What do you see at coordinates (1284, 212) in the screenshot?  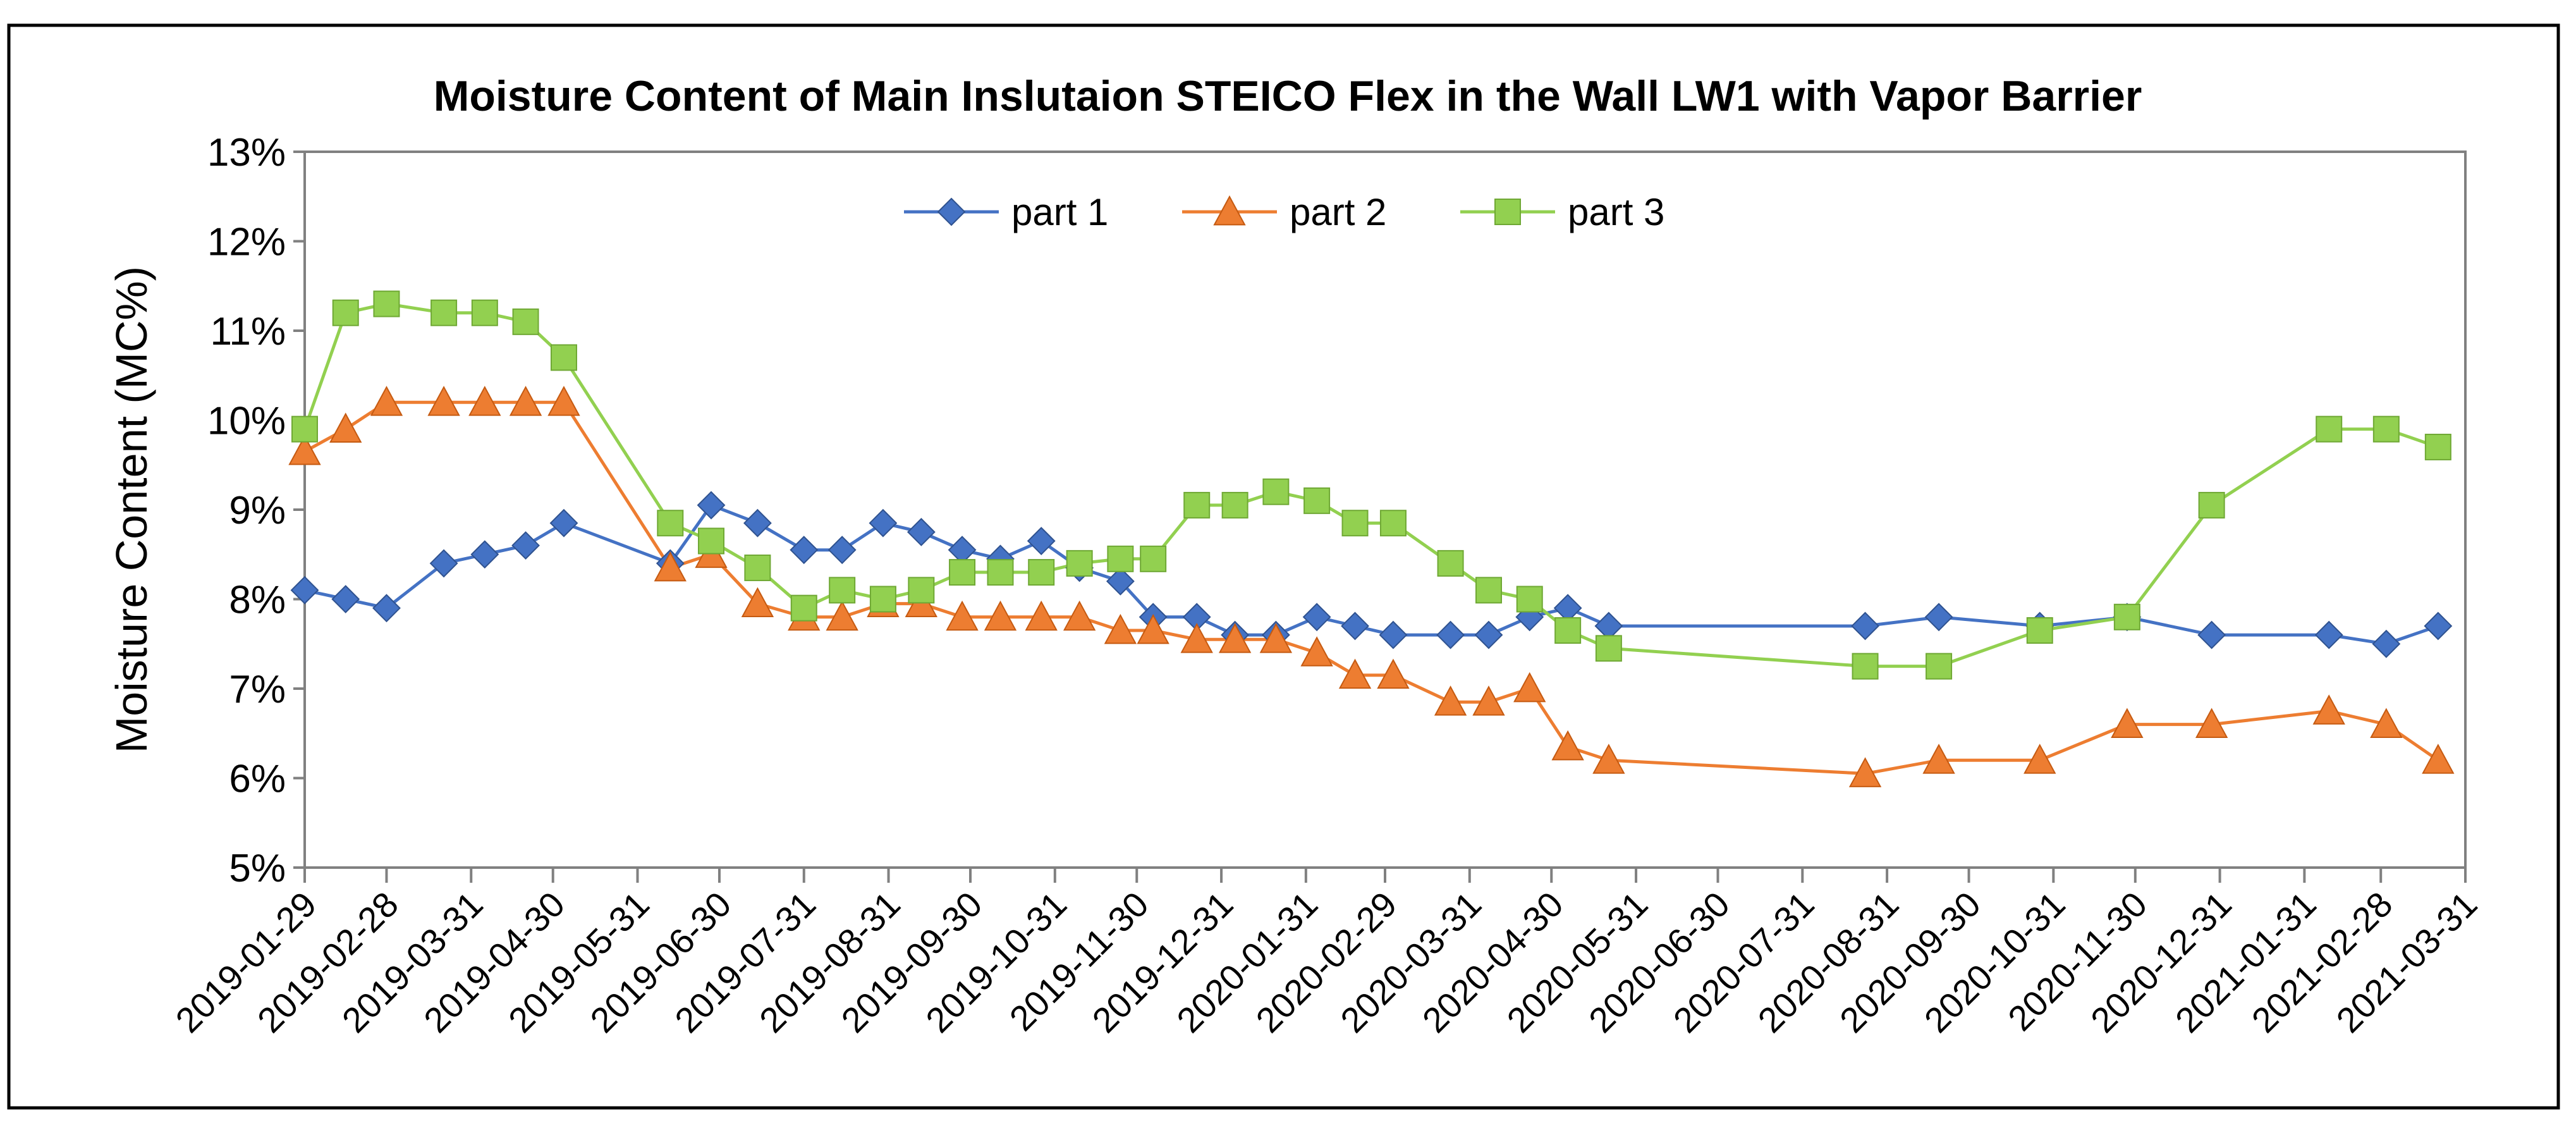 I see `legend: part 1 part 2 part 3` at bounding box center [1284, 212].